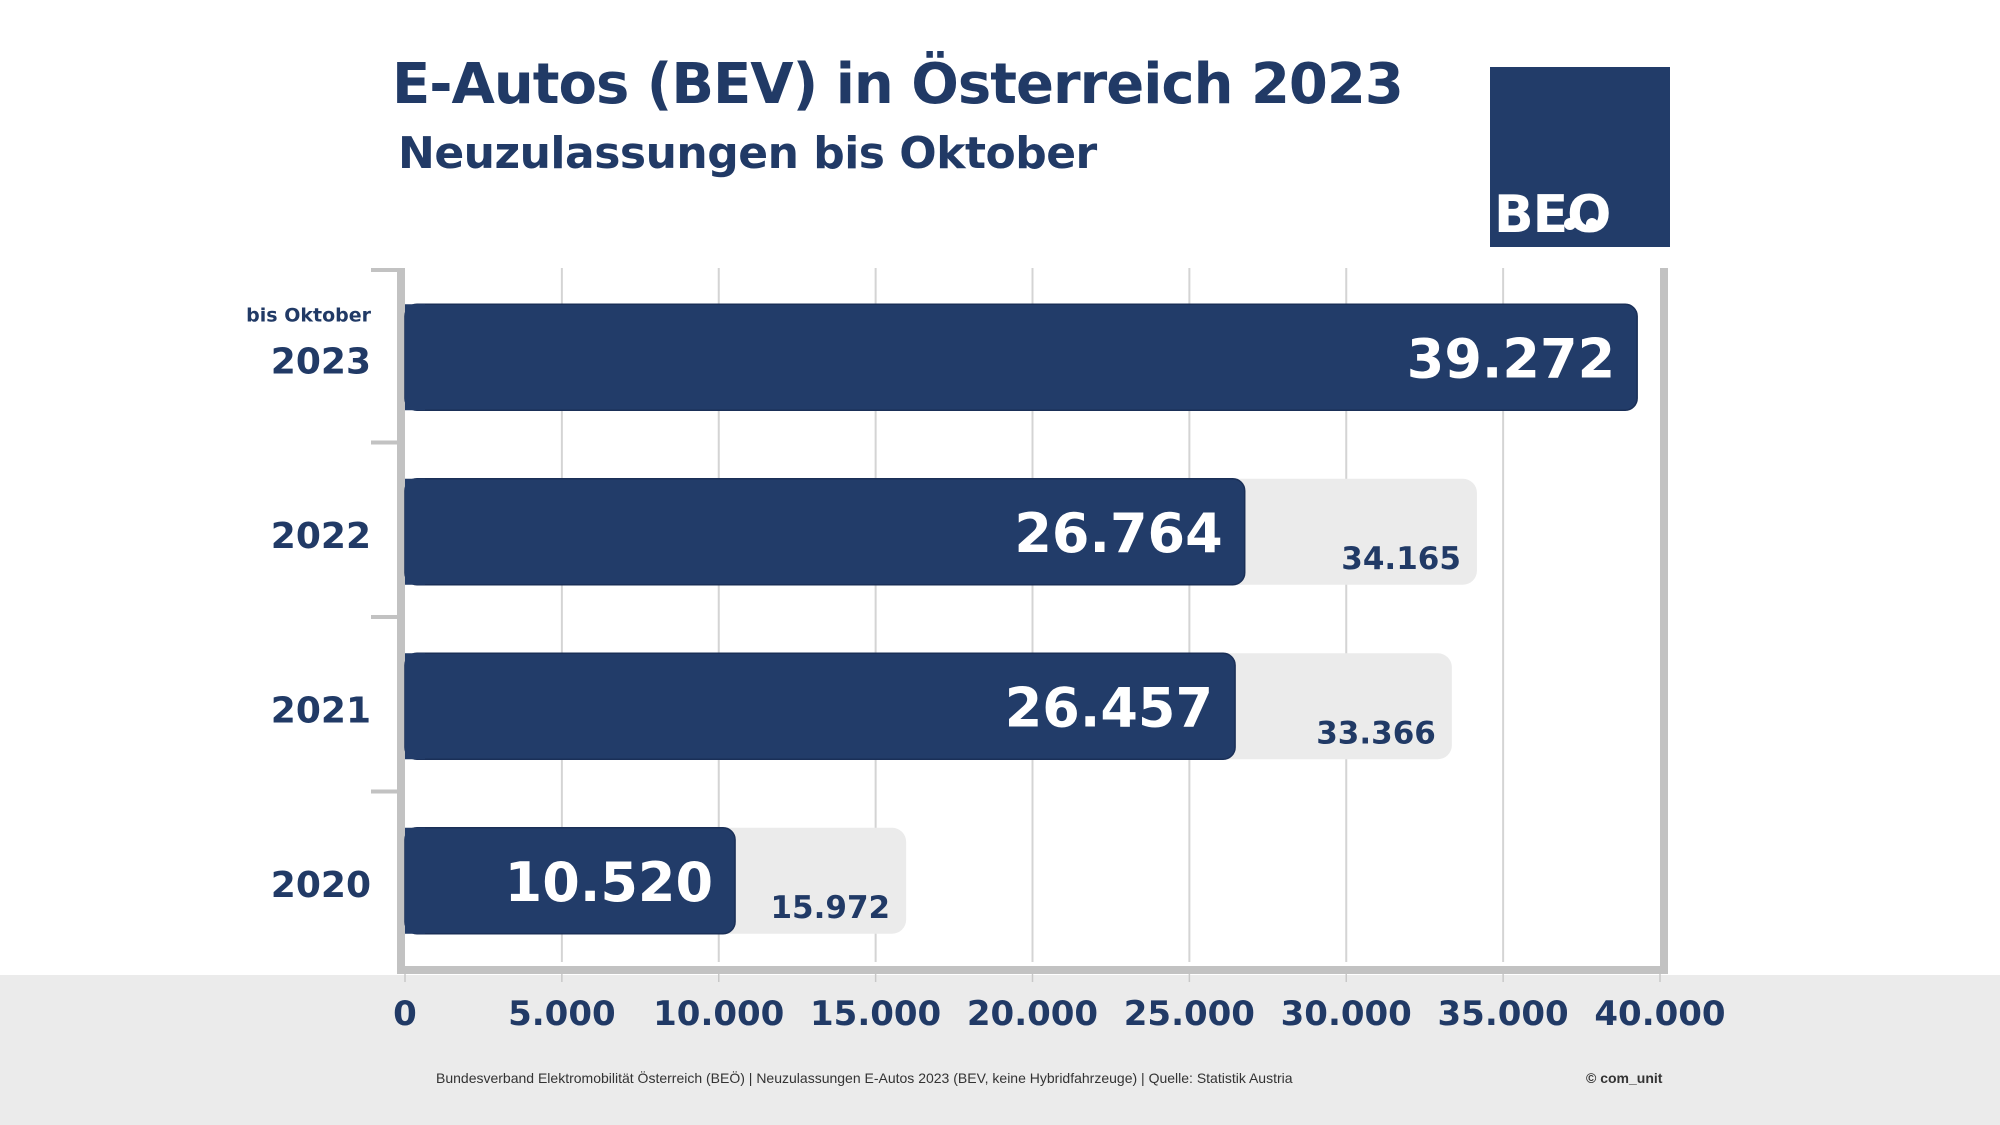 The width and height of the screenshot is (2000, 1125). Describe the element at coordinates (898, 84) in the screenshot. I see `chart-title: E-Autos (BEV) in Österreich 2023` at that location.